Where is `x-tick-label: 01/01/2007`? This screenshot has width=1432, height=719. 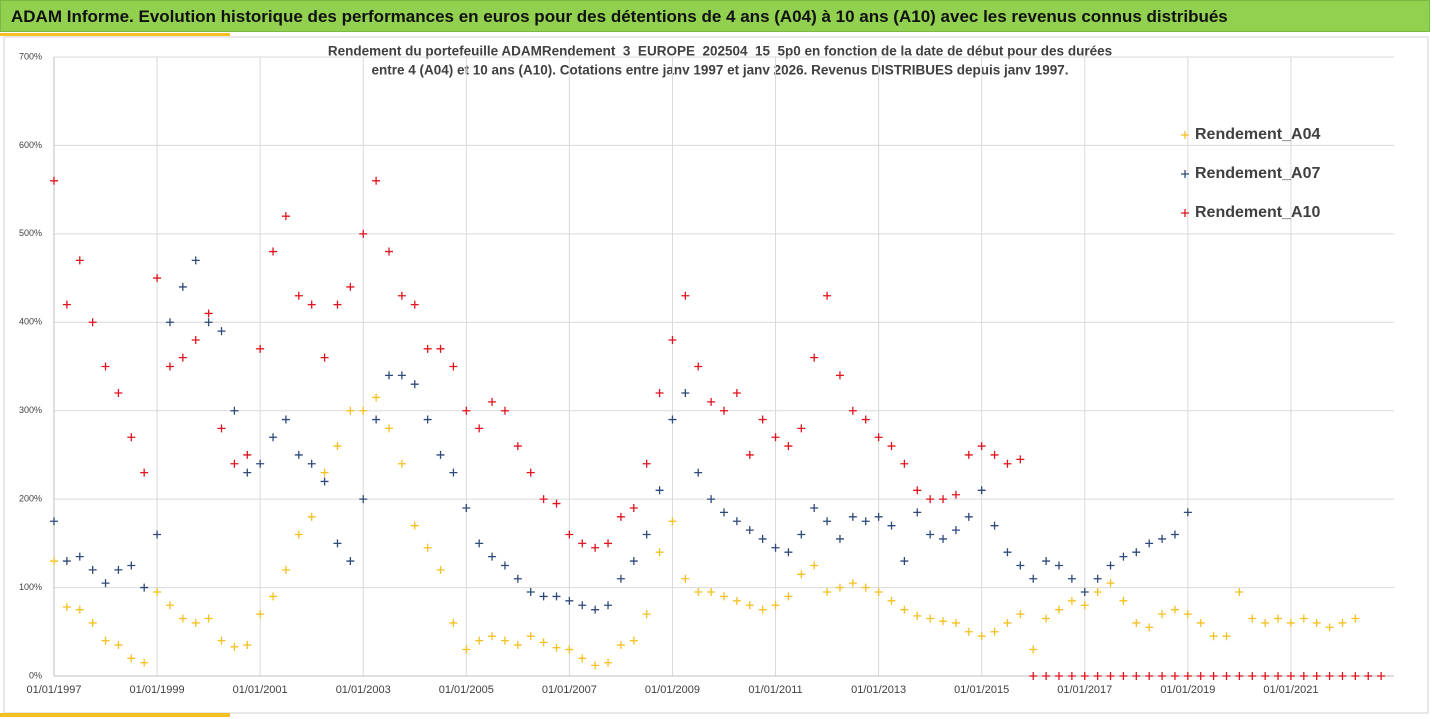
x-tick-label: 01/01/2007 is located at coordinates (569, 690).